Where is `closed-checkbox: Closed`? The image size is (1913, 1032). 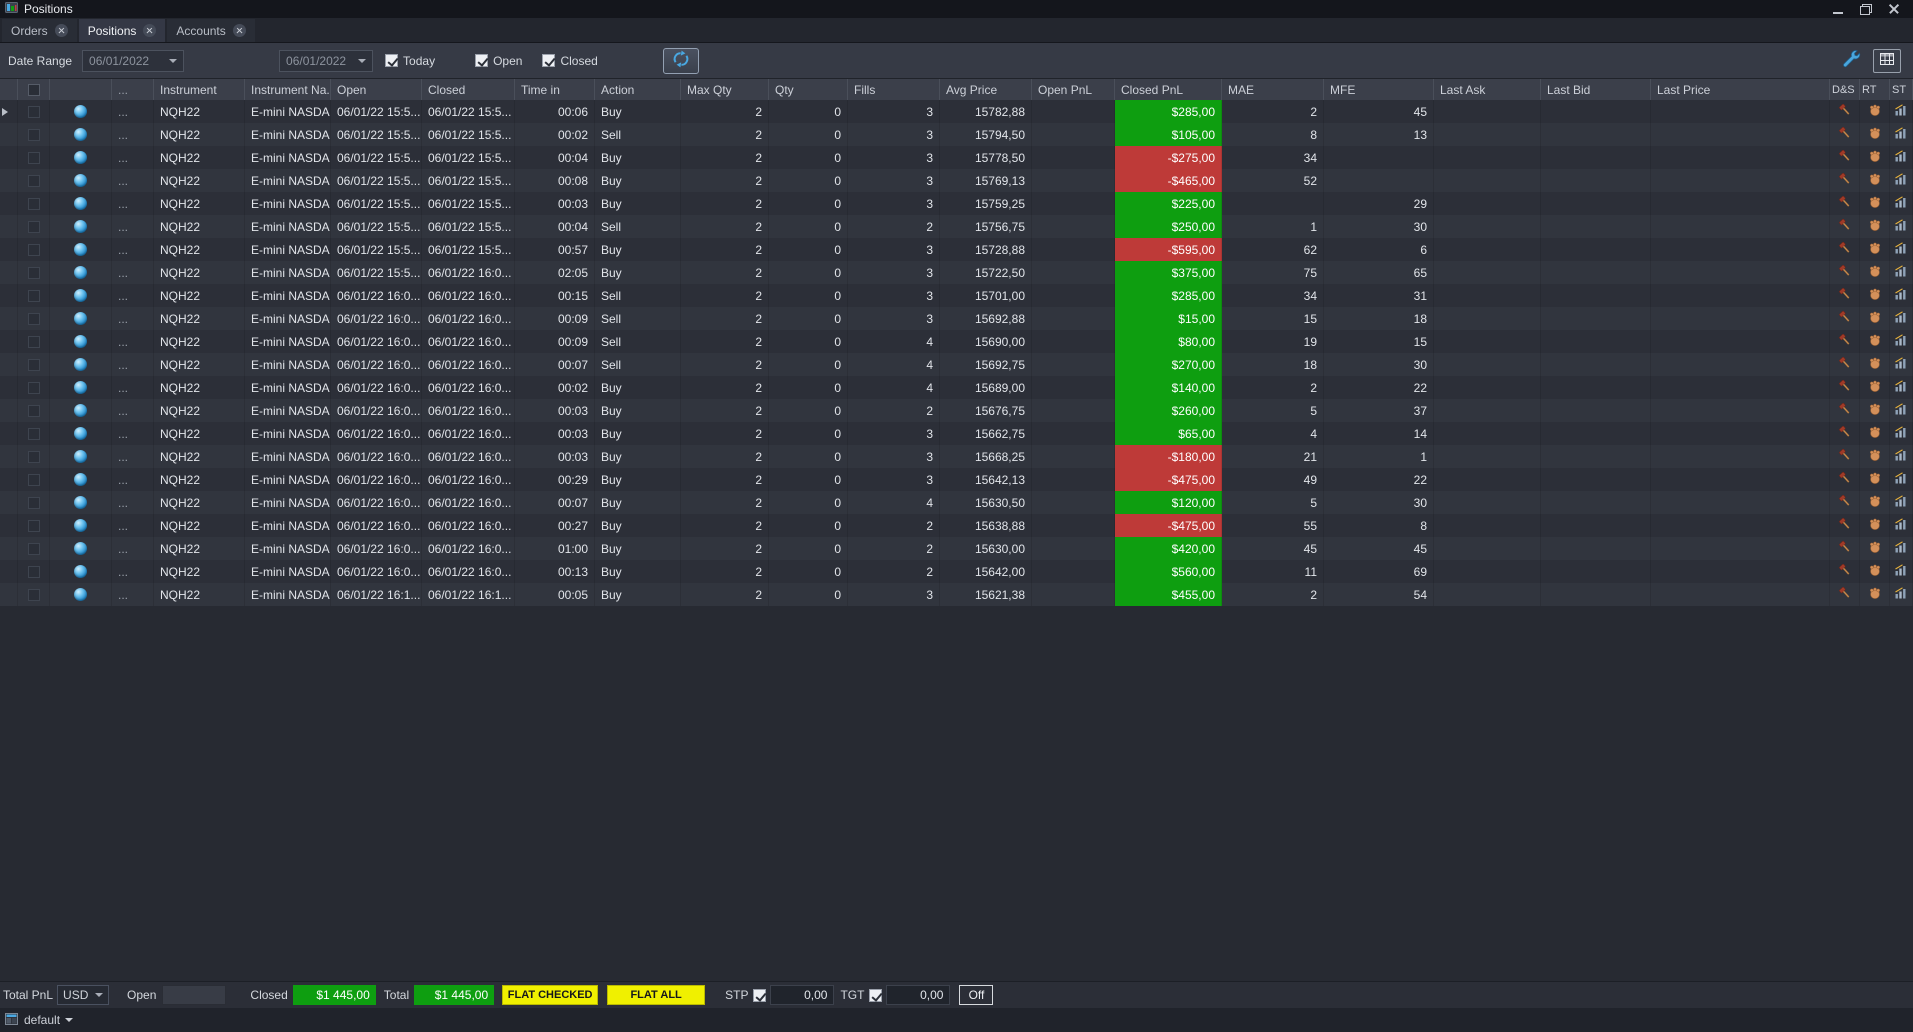 closed-checkbox: Closed is located at coordinates (570, 61).